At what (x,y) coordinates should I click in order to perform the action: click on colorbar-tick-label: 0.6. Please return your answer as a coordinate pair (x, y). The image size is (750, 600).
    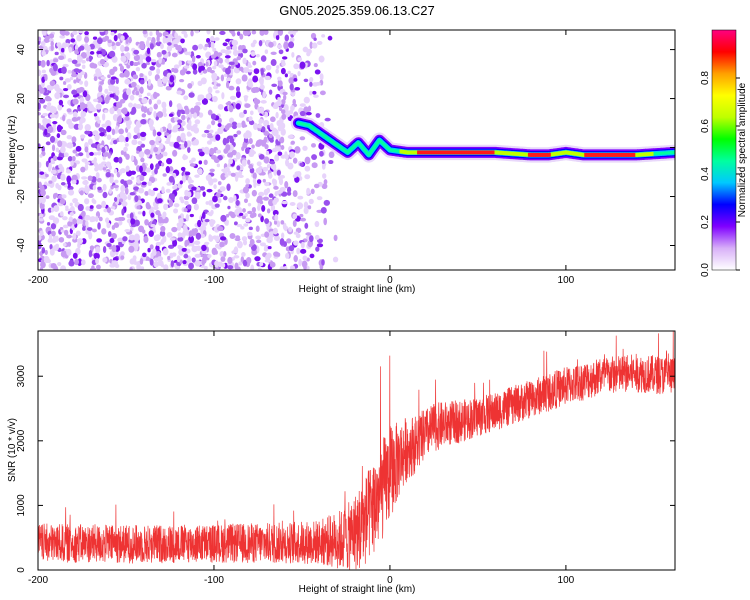
    Looking at the image, I should click on (705, 126).